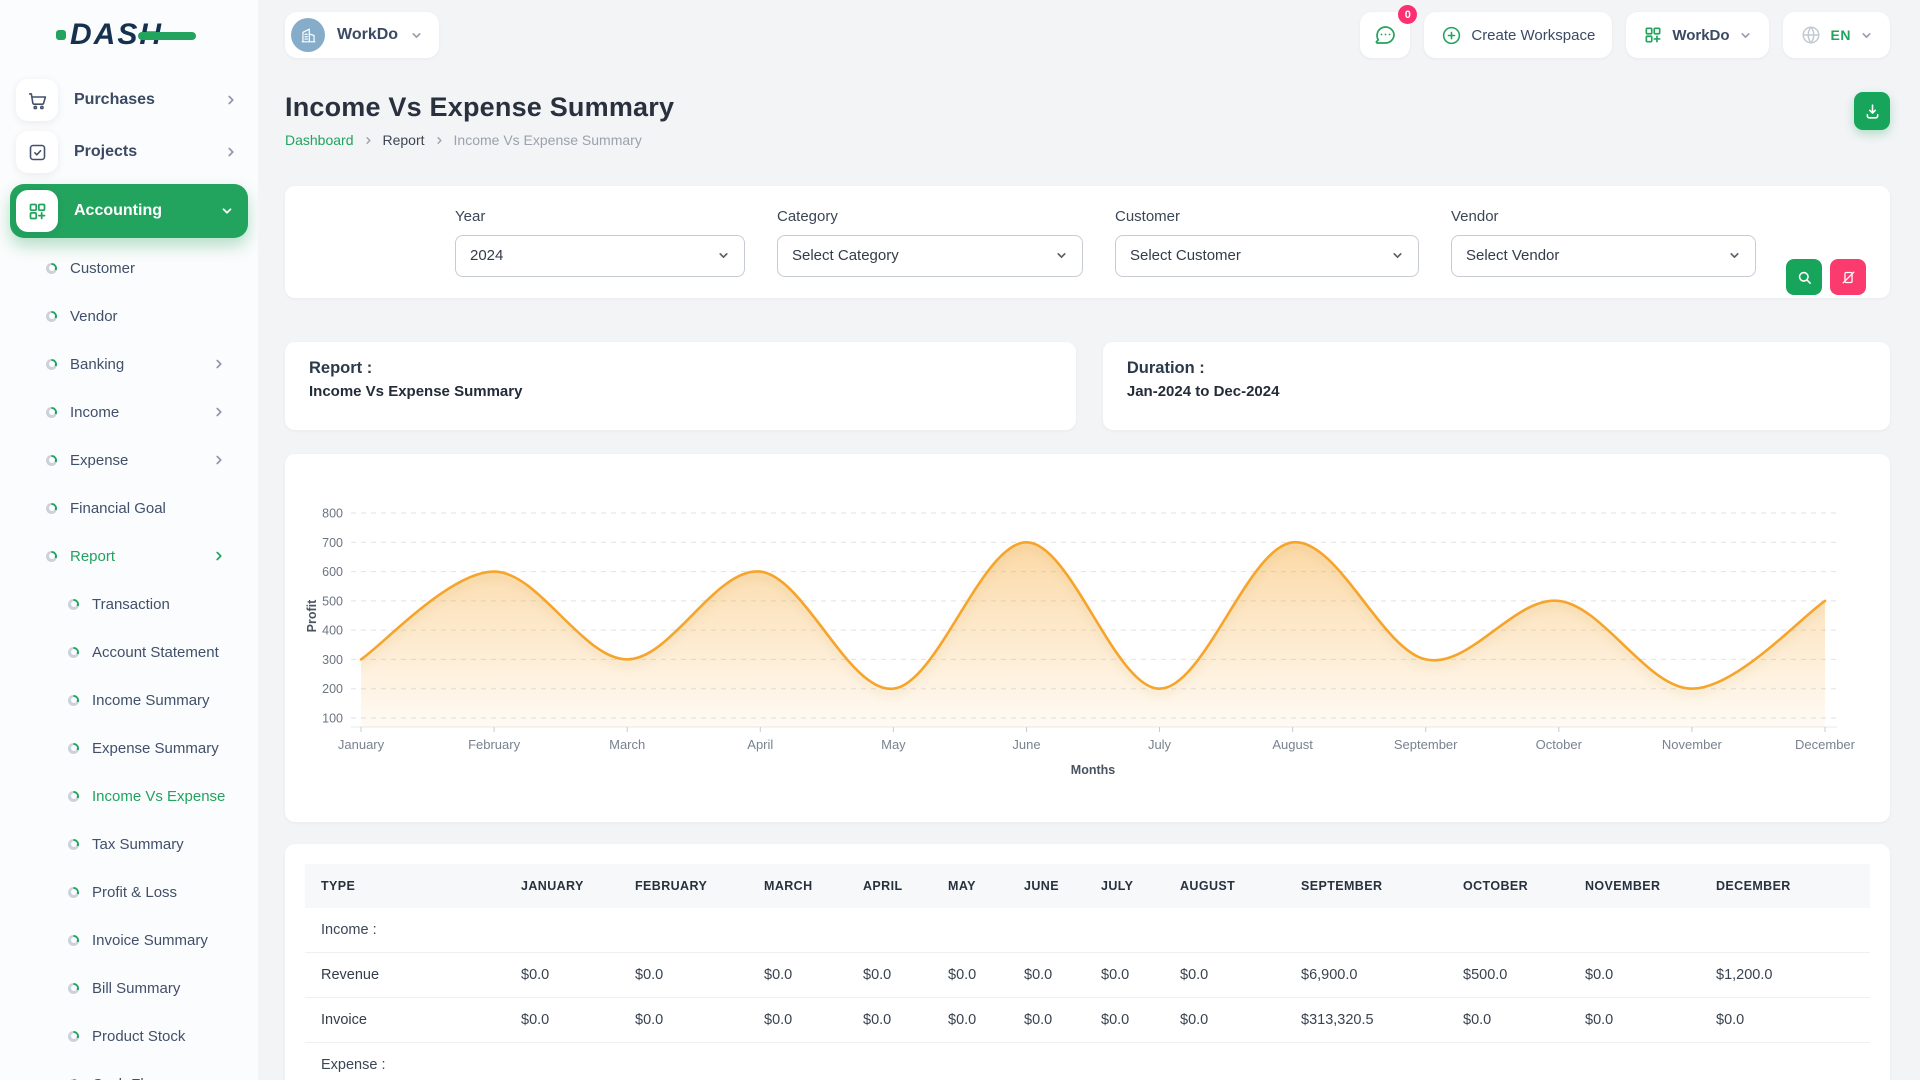  I want to click on category-select: Select Category, so click(930, 255).